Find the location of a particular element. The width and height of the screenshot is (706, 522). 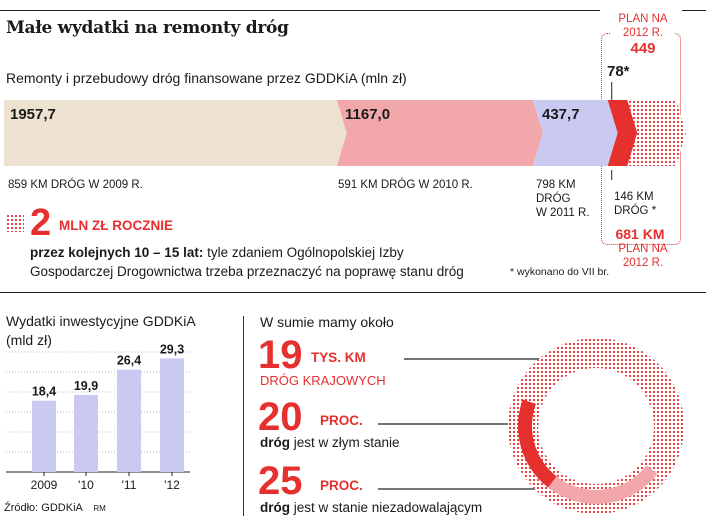

x-tick-label: 2009 is located at coordinates (44, 485).